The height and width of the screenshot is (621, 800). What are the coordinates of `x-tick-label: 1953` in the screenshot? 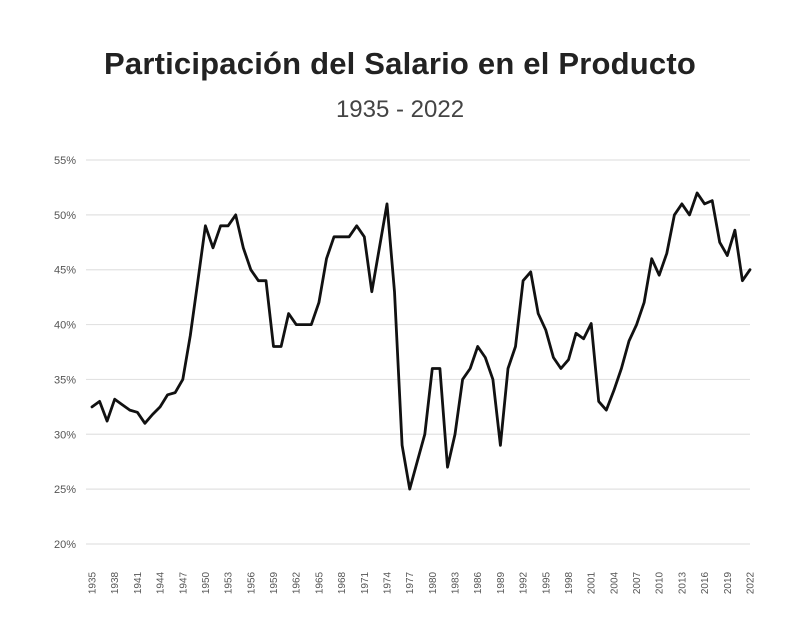 It's located at (229, 582).